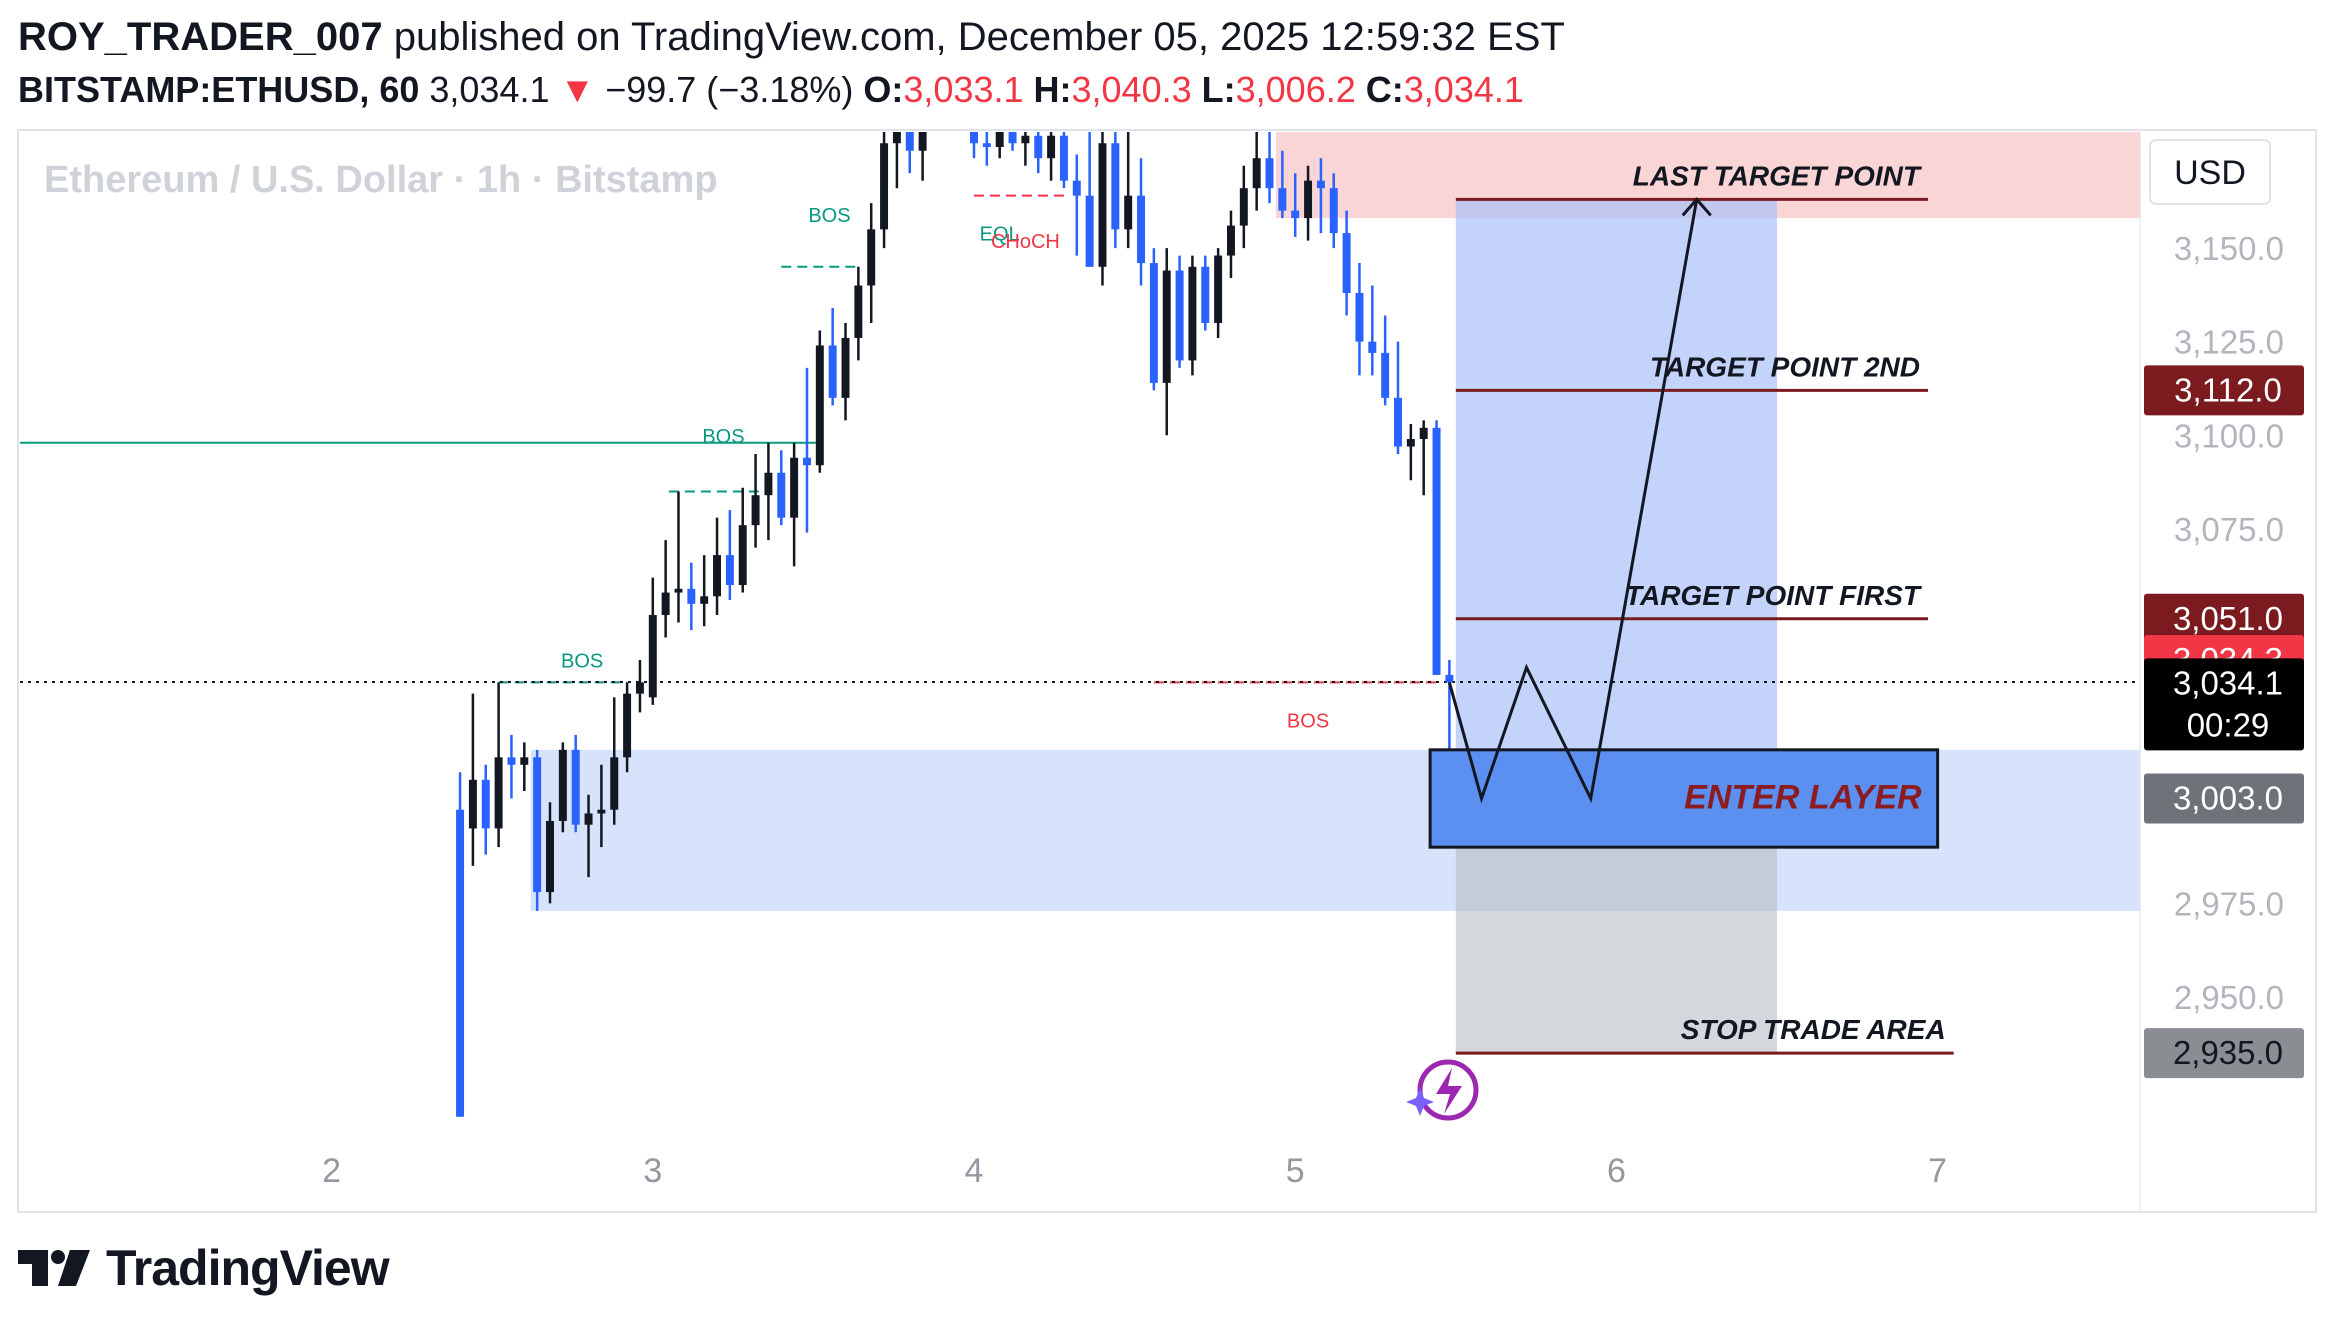 This screenshot has width=2334, height=1320. I want to click on sparkle-icon, so click(1420, 1102).